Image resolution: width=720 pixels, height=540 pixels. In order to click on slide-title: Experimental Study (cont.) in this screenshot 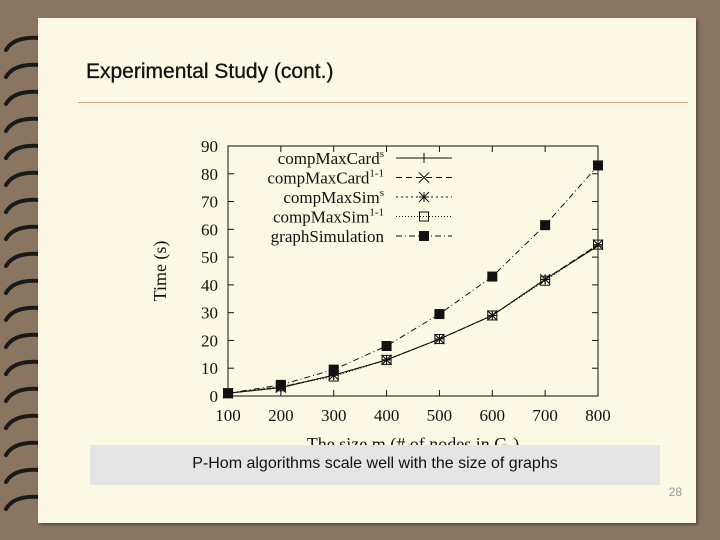, I will do `click(210, 71)`.